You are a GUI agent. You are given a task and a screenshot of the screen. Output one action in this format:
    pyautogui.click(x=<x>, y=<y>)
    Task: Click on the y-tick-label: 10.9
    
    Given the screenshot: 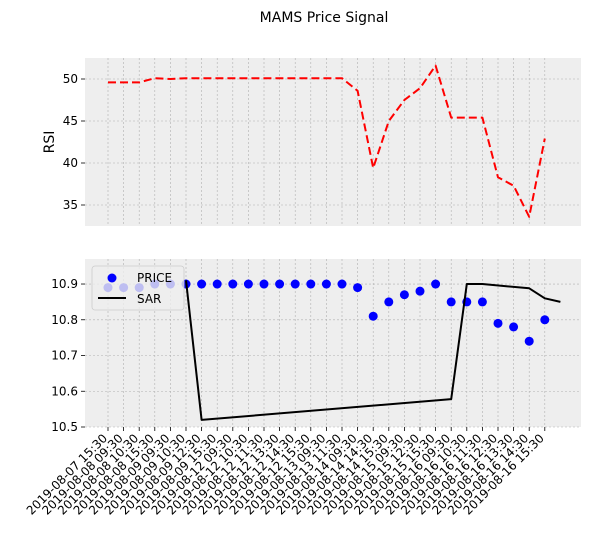 What is the action you would take?
    pyautogui.click(x=64, y=284)
    